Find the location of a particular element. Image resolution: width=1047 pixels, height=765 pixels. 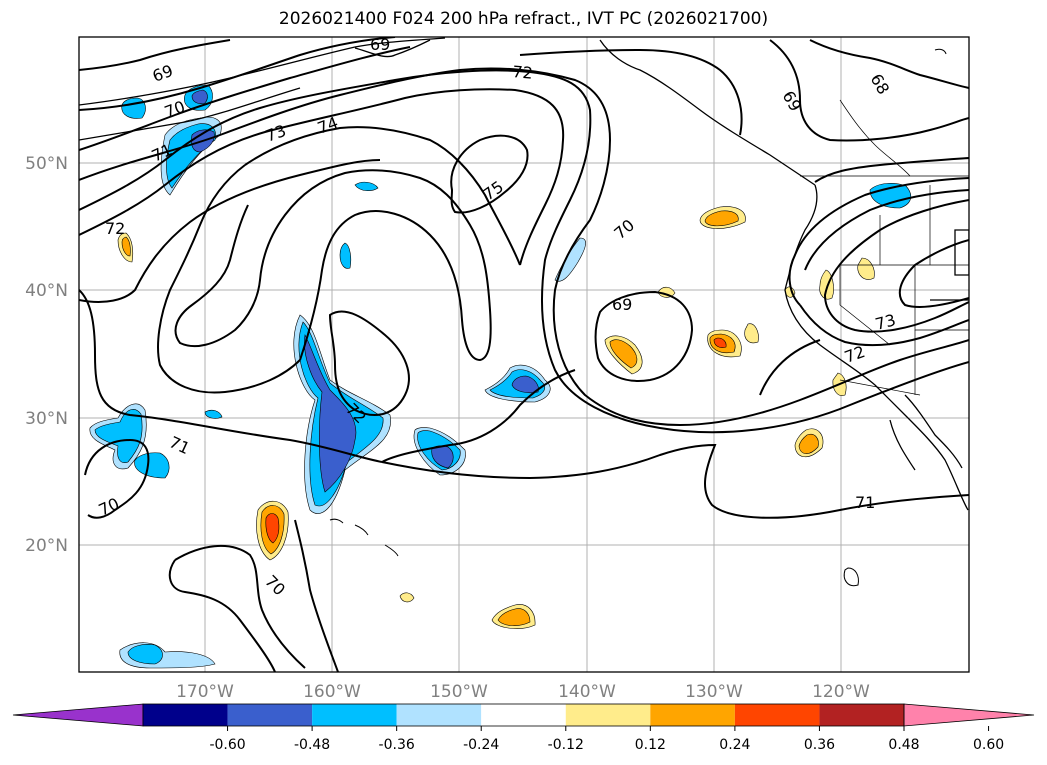

colorbar-tick-label: 0.12 is located at coordinates (650, 745).